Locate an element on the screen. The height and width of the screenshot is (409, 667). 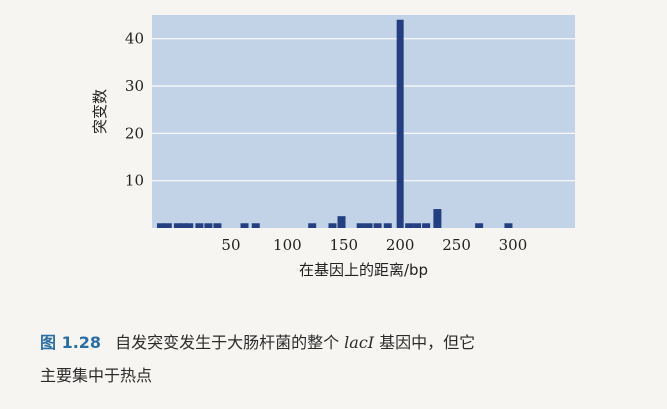
caption-text-after: 基因中，但它 is located at coordinates (425, 342).